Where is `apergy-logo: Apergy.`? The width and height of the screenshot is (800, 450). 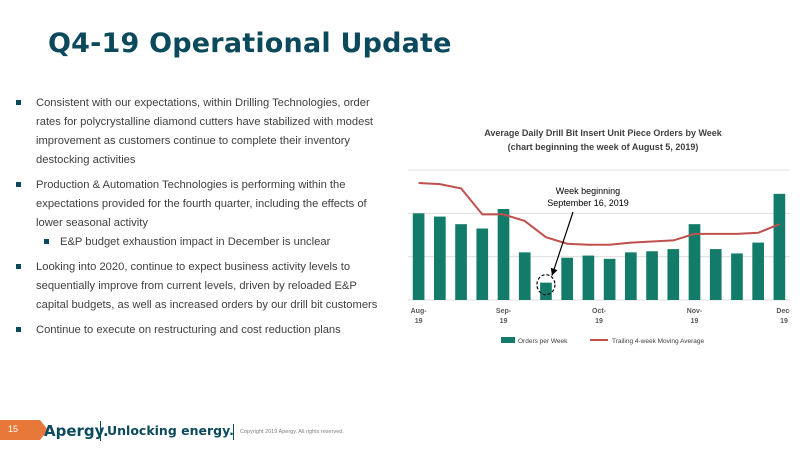
apergy-logo: Apergy. is located at coordinates (76, 431).